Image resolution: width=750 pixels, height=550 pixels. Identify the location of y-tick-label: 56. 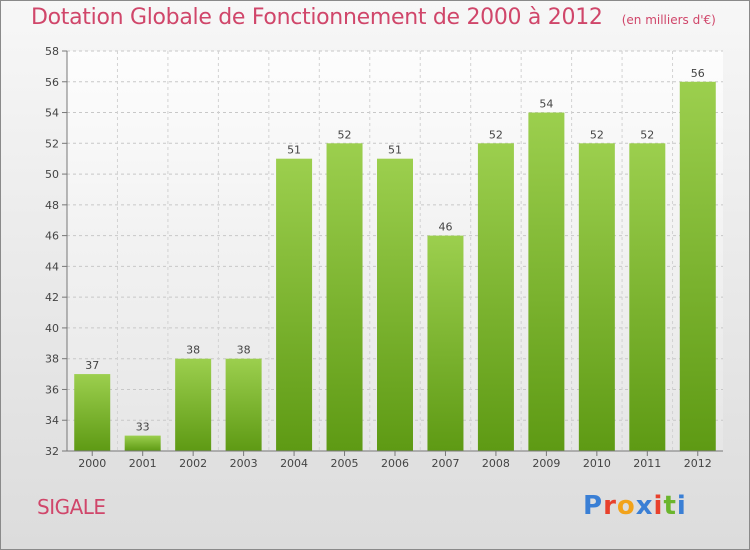
(52, 82).